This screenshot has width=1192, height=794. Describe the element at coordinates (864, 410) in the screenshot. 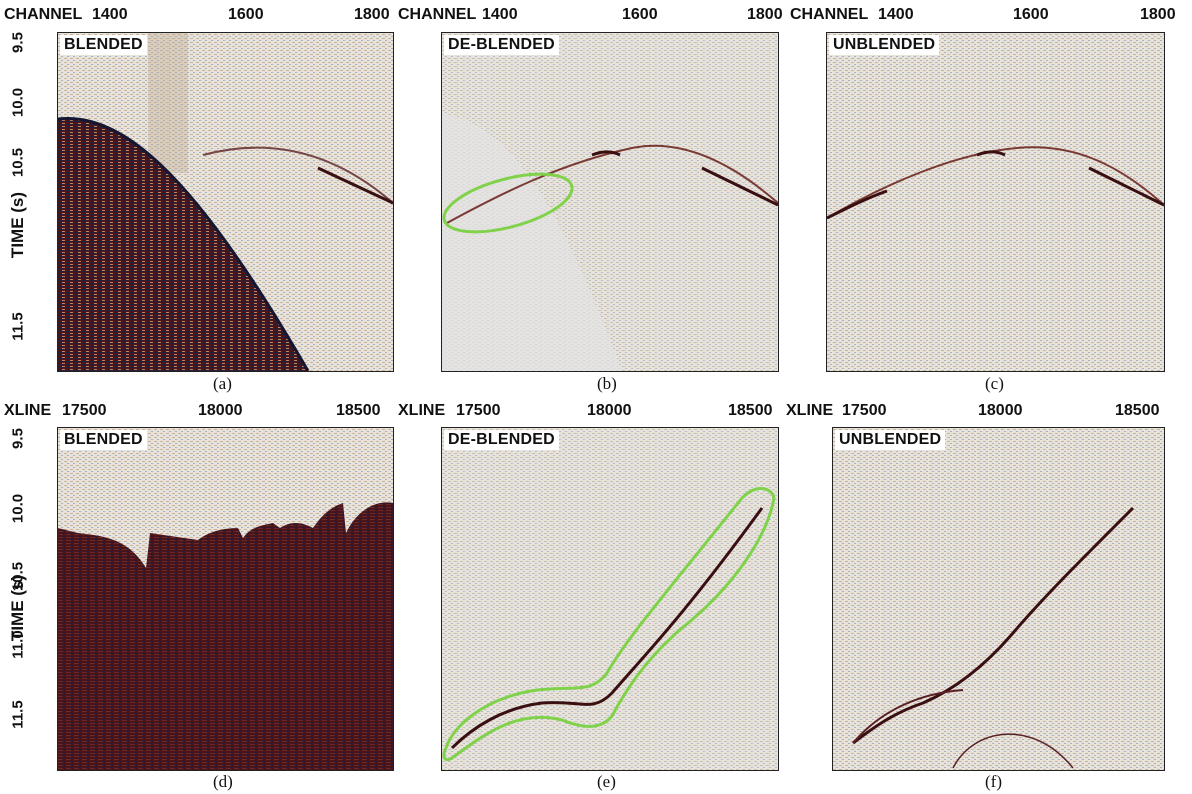

I see `xline-tick-17500-f: 17500` at that location.